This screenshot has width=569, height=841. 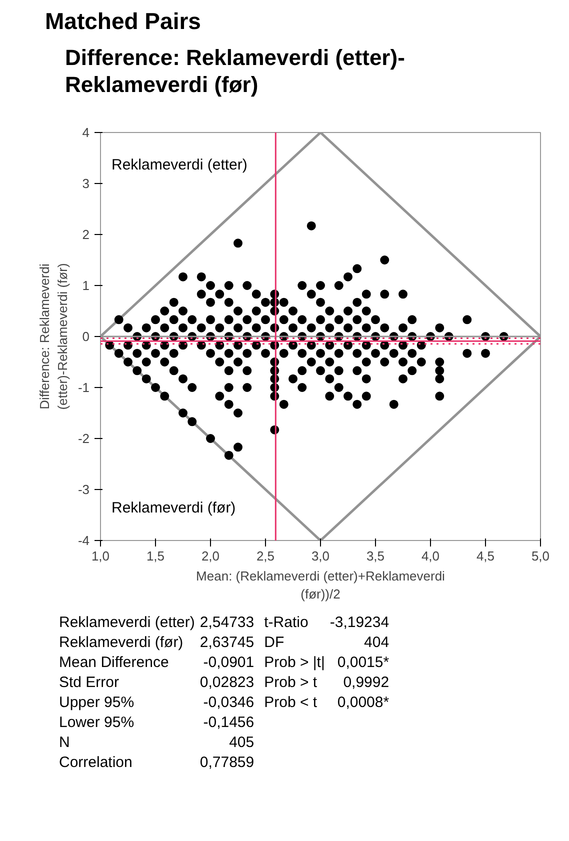 I want to click on x-tick-label: 2,0, so click(x=210, y=556).